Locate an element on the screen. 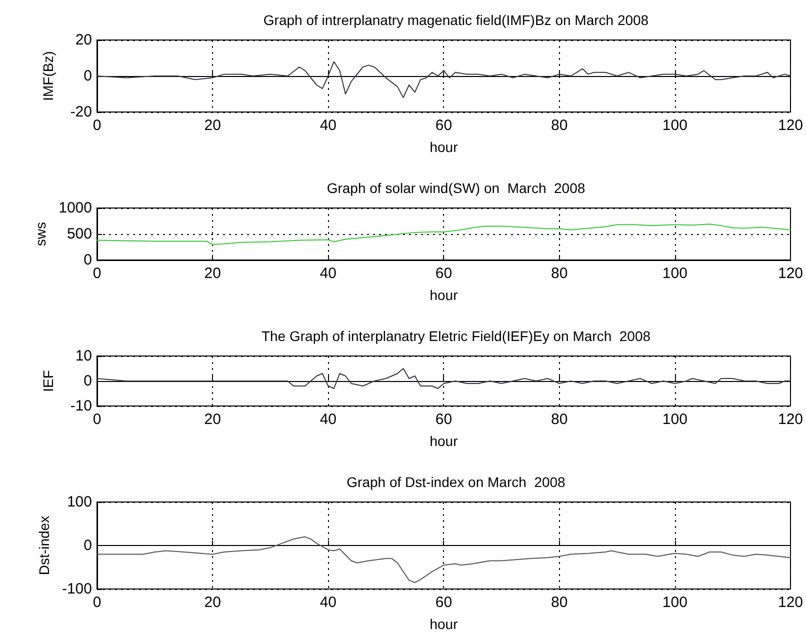  y-axis-title: IMF(Bz) is located at coordinates (48, 76).